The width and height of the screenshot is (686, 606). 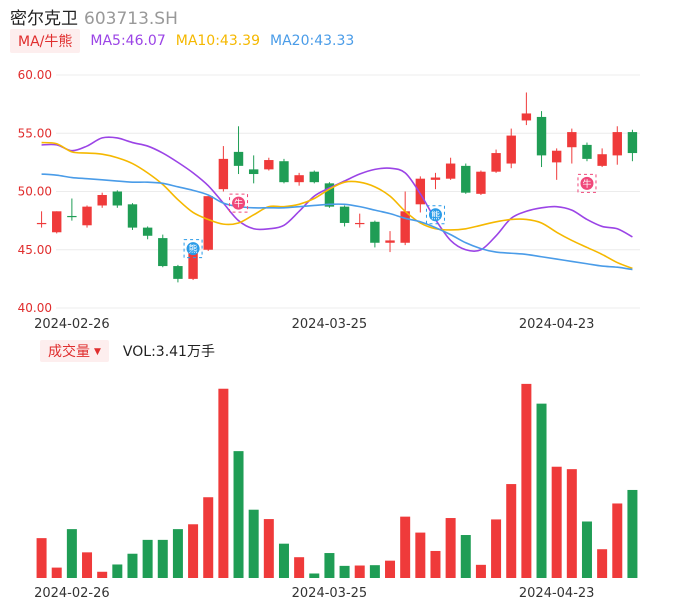 I want to click on ma20-line, so click(x=337, y=222).